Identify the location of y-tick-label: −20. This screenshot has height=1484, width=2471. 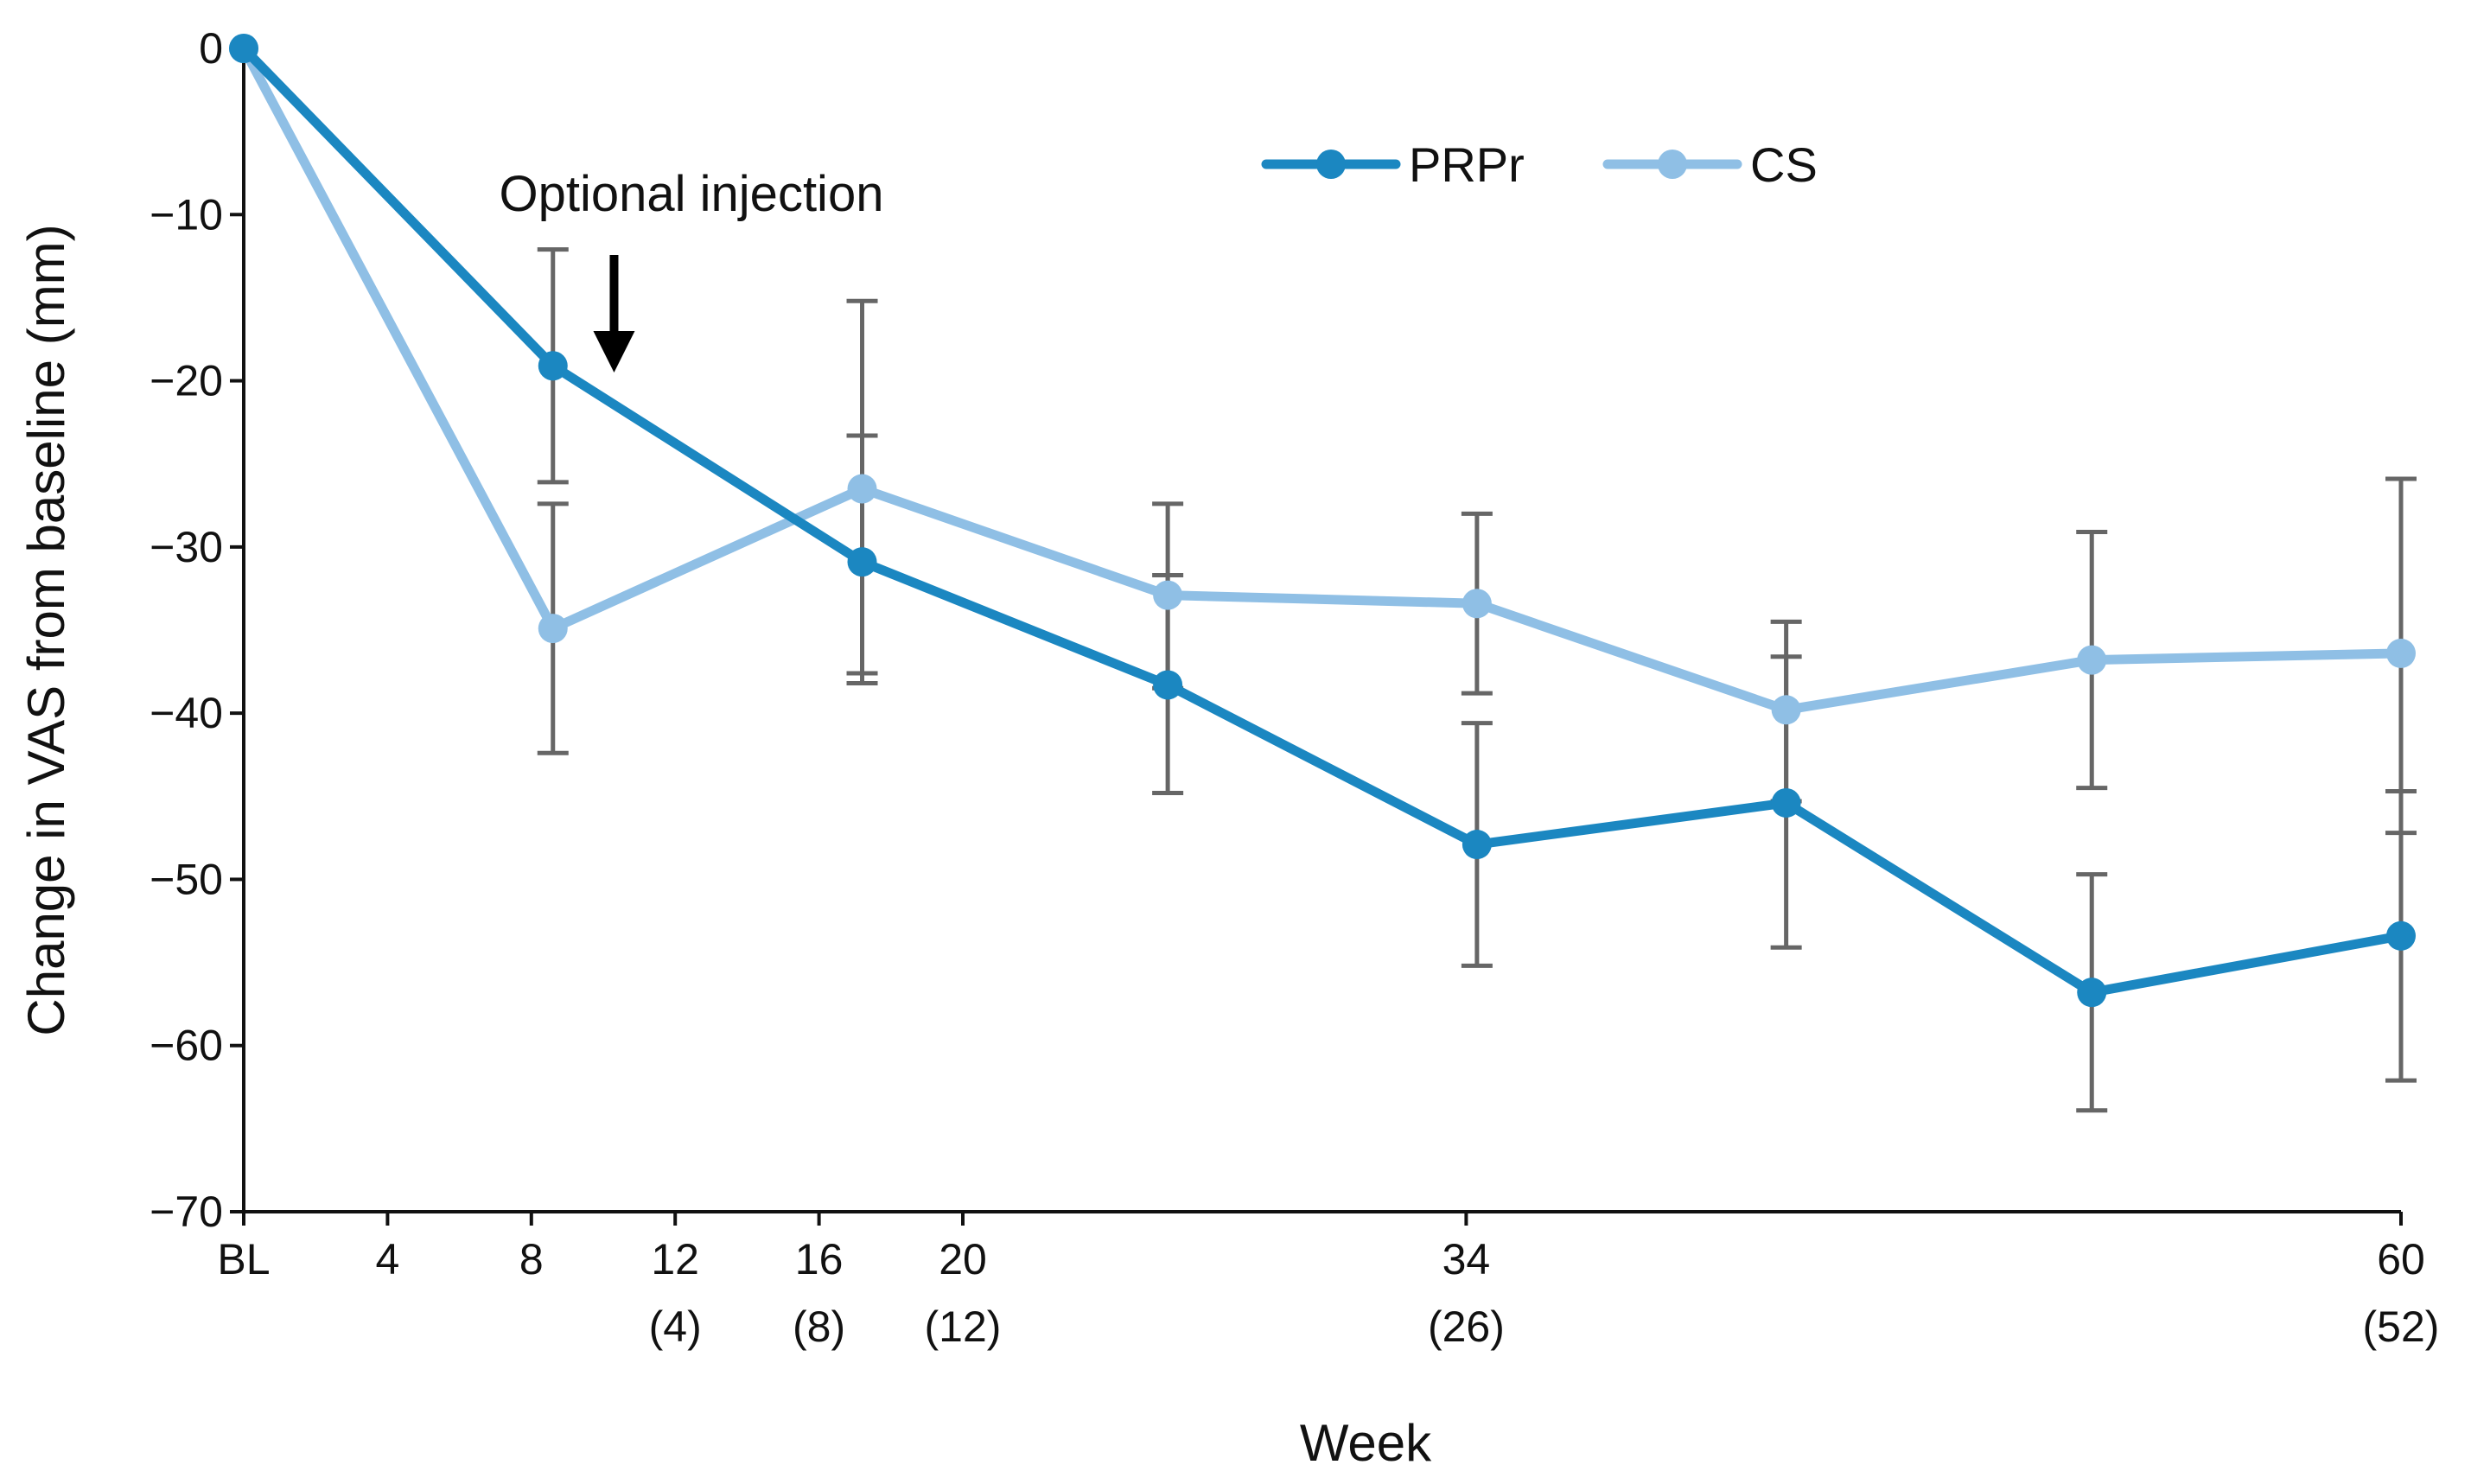
(186, 381).